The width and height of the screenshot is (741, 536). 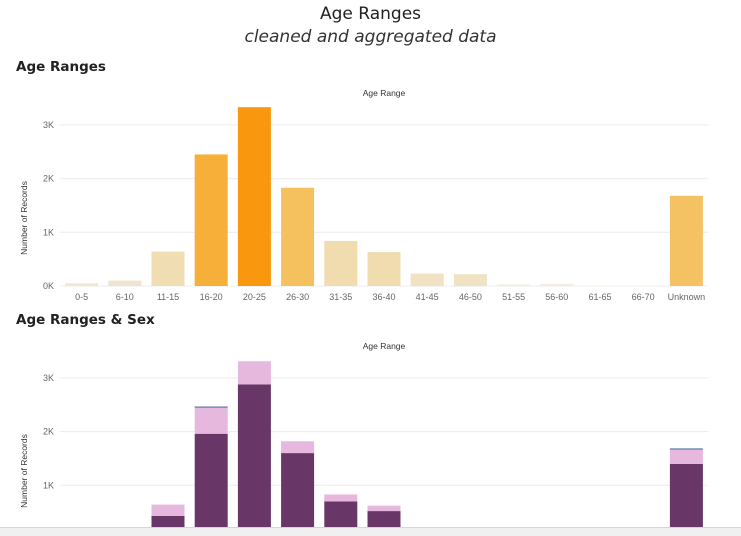 I want to click on x-tick-label: 61-65, so click(x=599, y=297).